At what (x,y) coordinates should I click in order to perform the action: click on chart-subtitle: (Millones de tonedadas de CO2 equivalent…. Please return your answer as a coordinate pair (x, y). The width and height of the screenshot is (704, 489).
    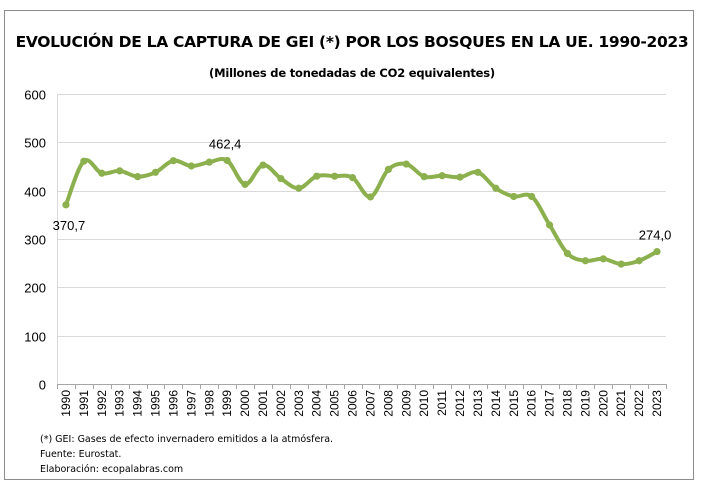
    Looking at the image, I should click on (352, 73).